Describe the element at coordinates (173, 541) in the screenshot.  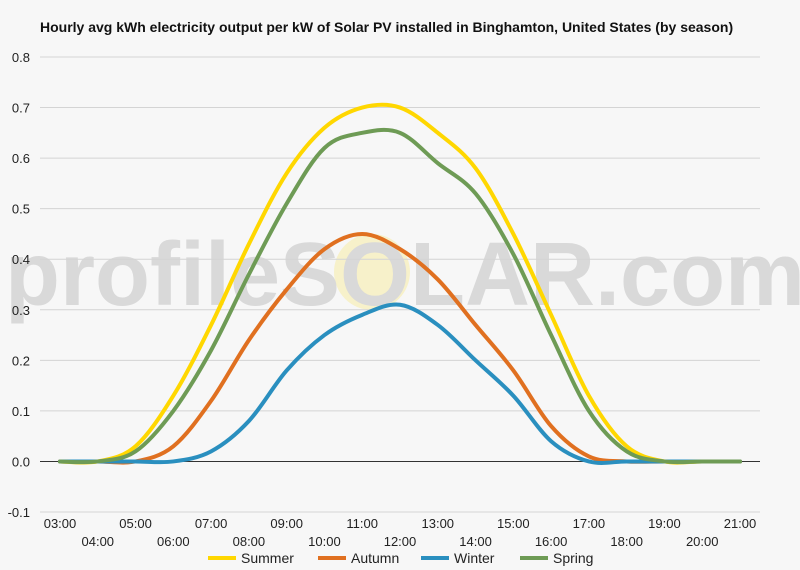
I see `x-tick-label: 06:00` at that location.